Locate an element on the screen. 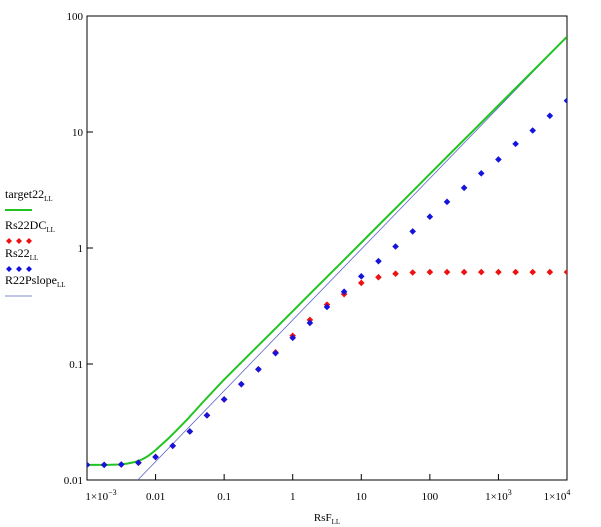  y-tick-label: 10 is located at coordinates (78, 133).